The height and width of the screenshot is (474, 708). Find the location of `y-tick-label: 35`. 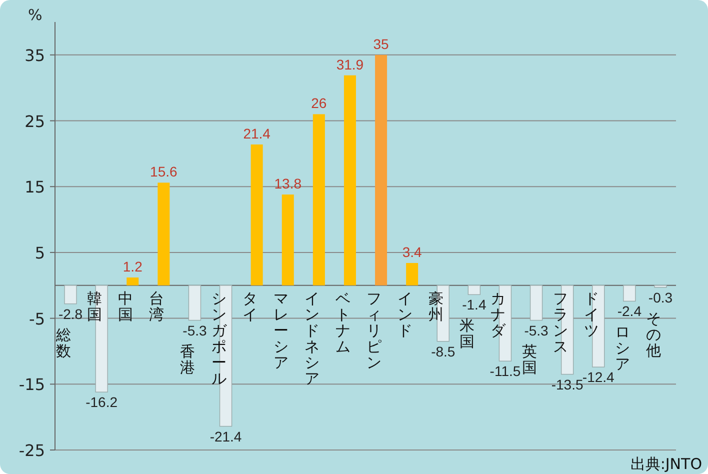

y-tick-label: 35 is located at coordinates (34, 55).